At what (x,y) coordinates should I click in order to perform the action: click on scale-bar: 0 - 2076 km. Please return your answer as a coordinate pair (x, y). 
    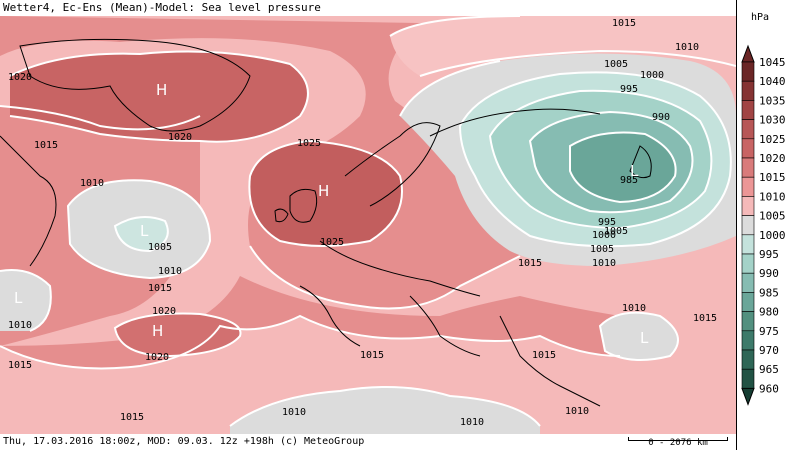
    Looking at the image, I should click on (678, 443).